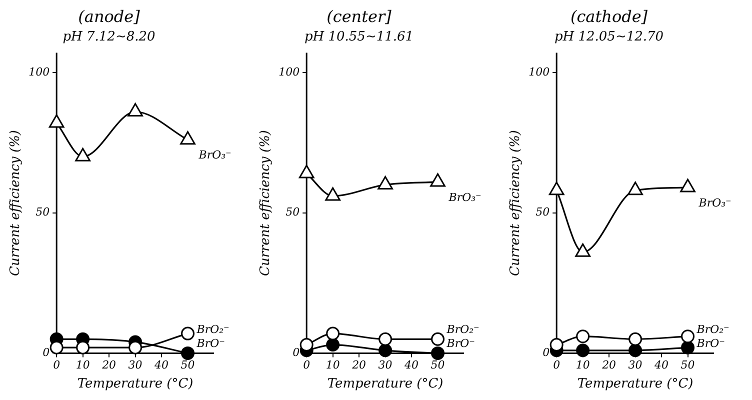  I want to click on chart-subtitle: pH 10.55~11.61, so click(359, 36).